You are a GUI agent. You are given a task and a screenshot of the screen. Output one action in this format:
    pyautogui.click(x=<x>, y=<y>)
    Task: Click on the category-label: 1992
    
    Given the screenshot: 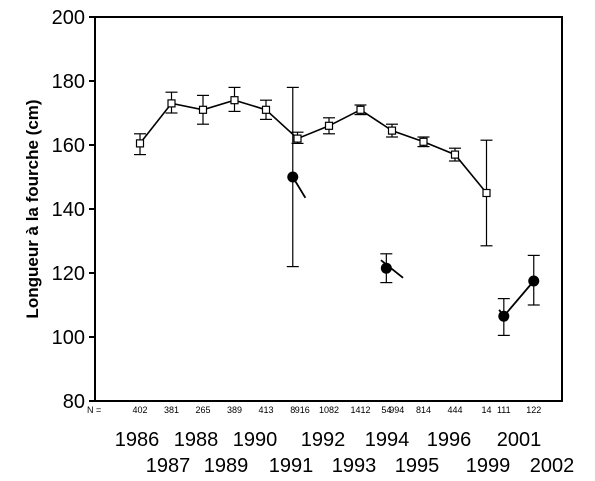 What is the action you would take?
    pyautogui.click(x=323, y=440)
    